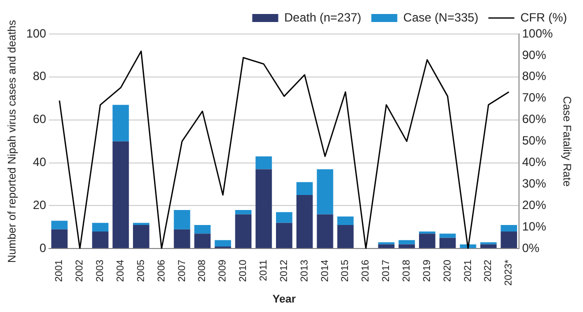 The image size is (583, 312). Describe the element at coordinates (534, 183) in the screenshot. I see `y2-tick-label: 30%` at that location.